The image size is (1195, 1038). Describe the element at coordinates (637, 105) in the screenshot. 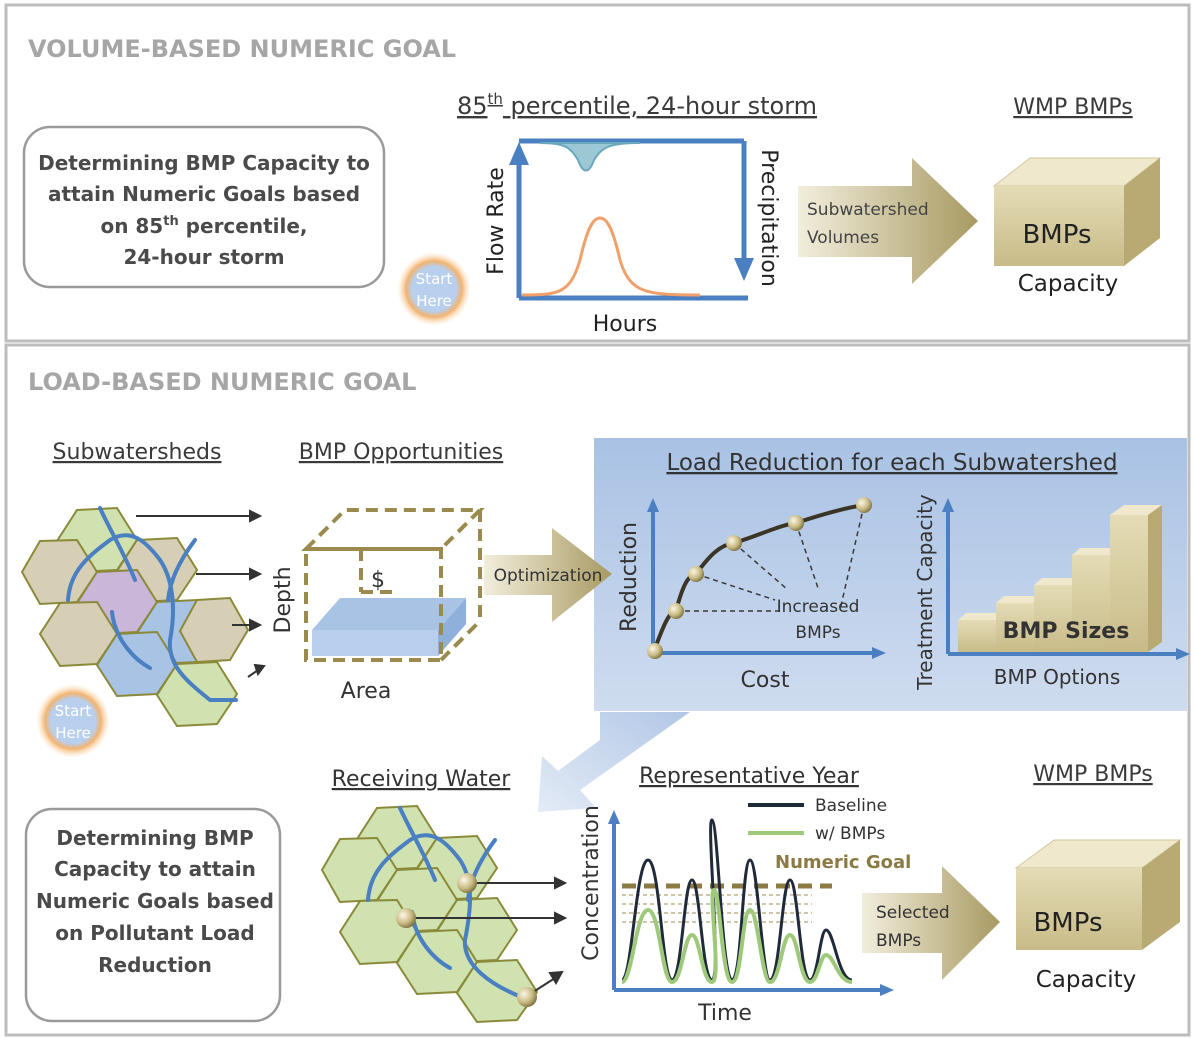

I see `storm-chart-title: 85th percentile, 24-hour storm` at that location.